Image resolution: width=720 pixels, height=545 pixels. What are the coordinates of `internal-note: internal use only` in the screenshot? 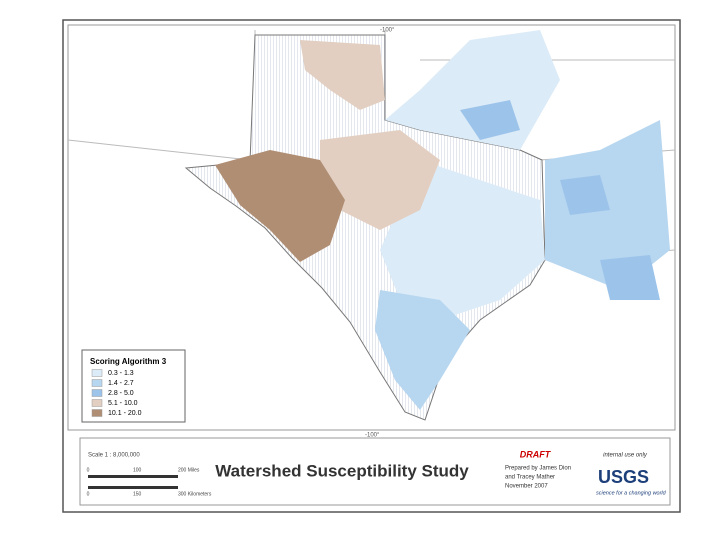 It's located at (625, 456).